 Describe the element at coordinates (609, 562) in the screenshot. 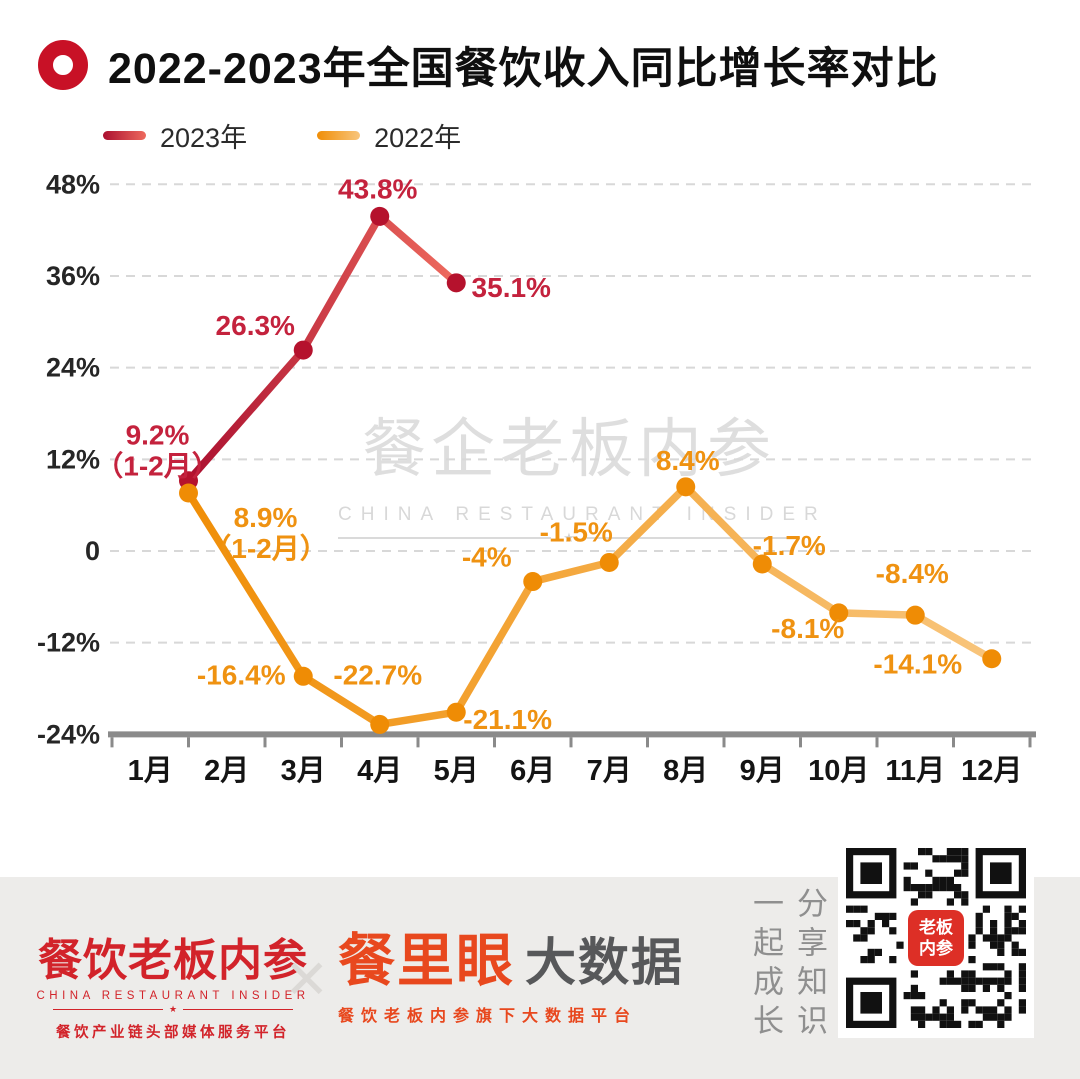

I see `data-point-2022年-7月` at that location.